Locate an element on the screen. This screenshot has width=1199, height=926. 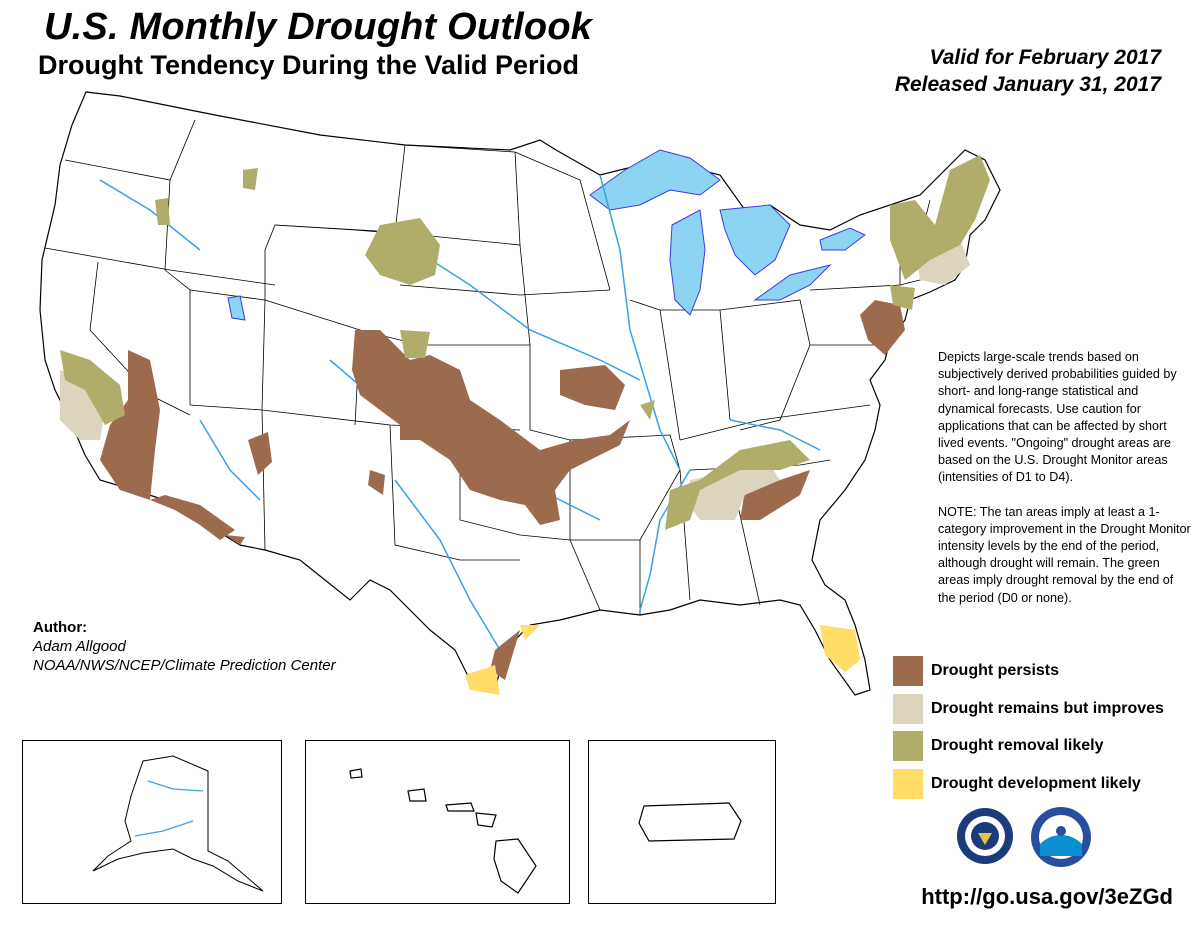
drought-persists-mo is located at coordinates (592, 387).